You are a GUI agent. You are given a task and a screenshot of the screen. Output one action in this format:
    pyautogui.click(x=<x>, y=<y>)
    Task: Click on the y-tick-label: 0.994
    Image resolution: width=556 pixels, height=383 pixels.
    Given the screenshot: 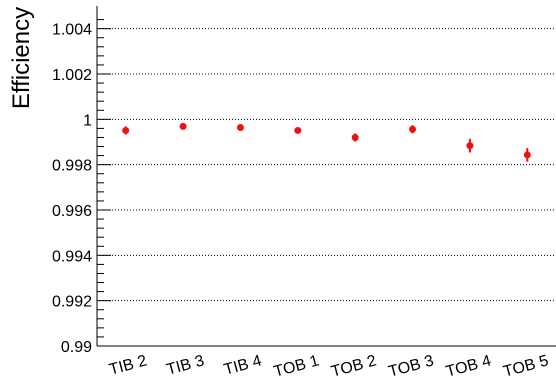 What is the action you would take?
    pyautogui.click(x=72, y=256)
    